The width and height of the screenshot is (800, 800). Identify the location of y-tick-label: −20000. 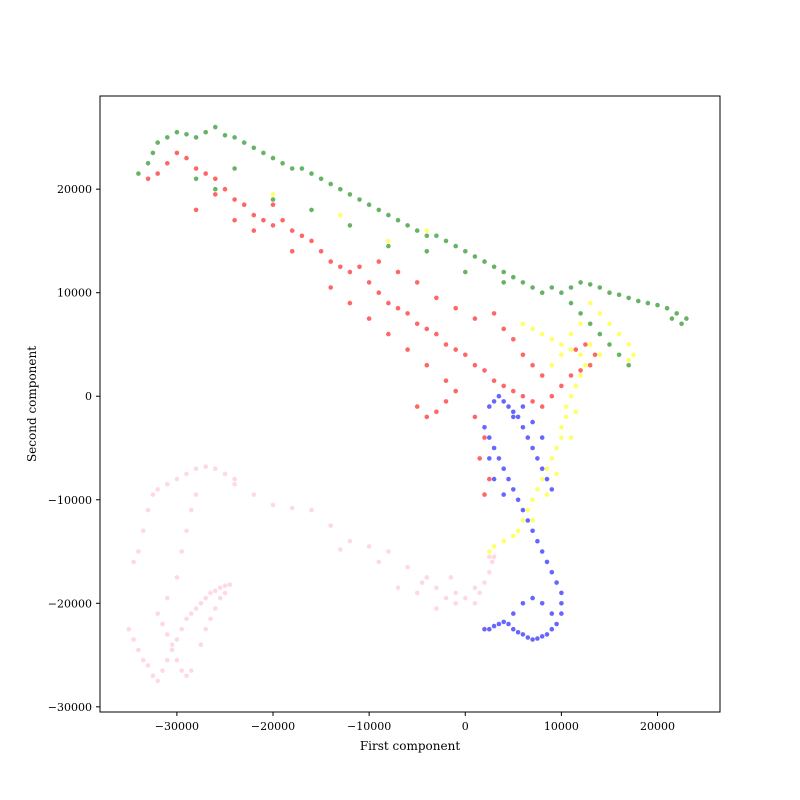
(70, 603).